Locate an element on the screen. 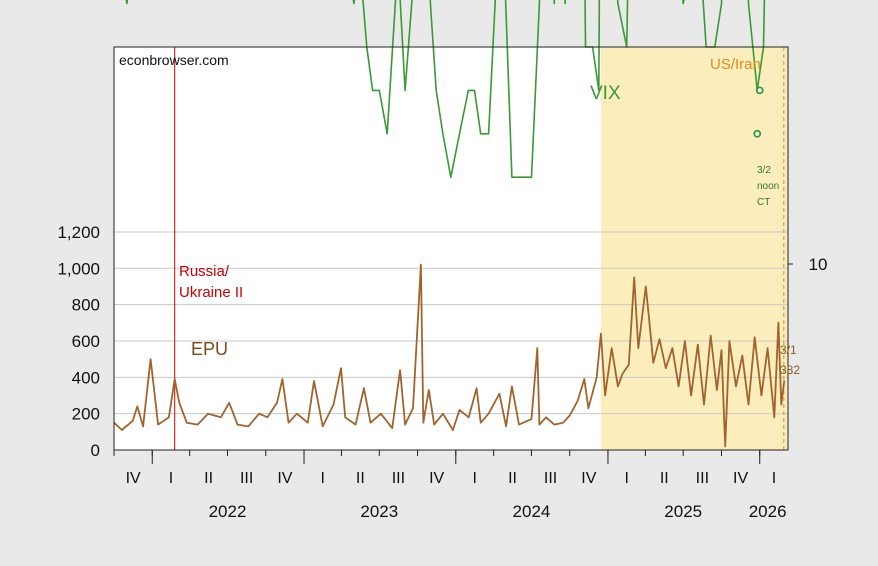  x-axis-year-label: 2026 is located at coordinates (768, 511).